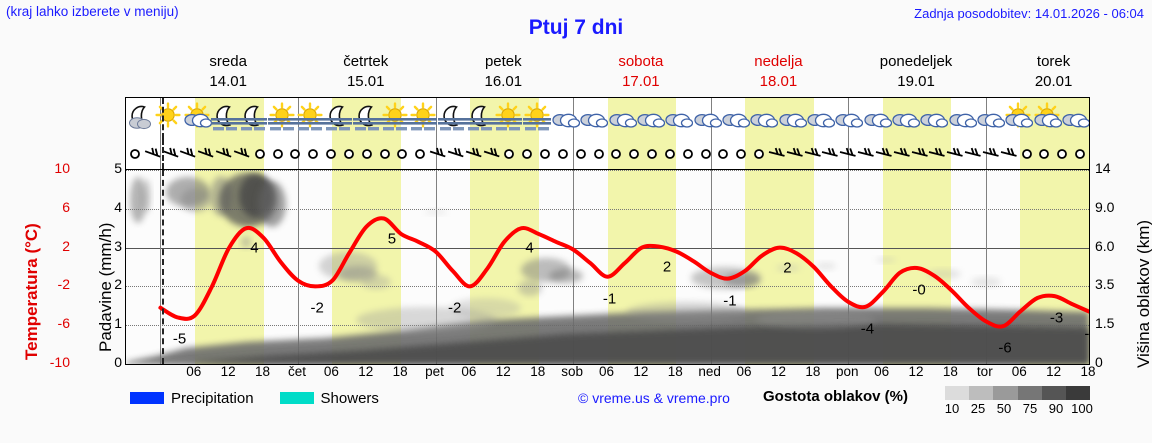 The width and height of the screenshot is (1152, 443). What do you see at coordinates (331, 371) in the screenshot?
I see `x-tick-06-4: 06` at bounding box center [331, 371].